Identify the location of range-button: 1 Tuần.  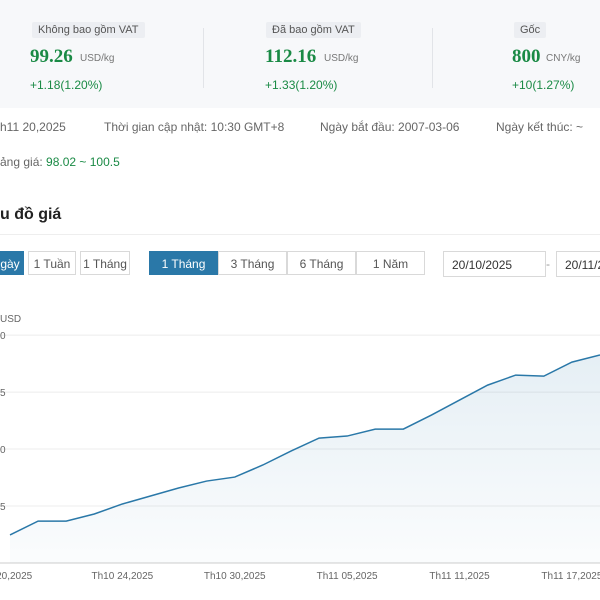
(52, 263).